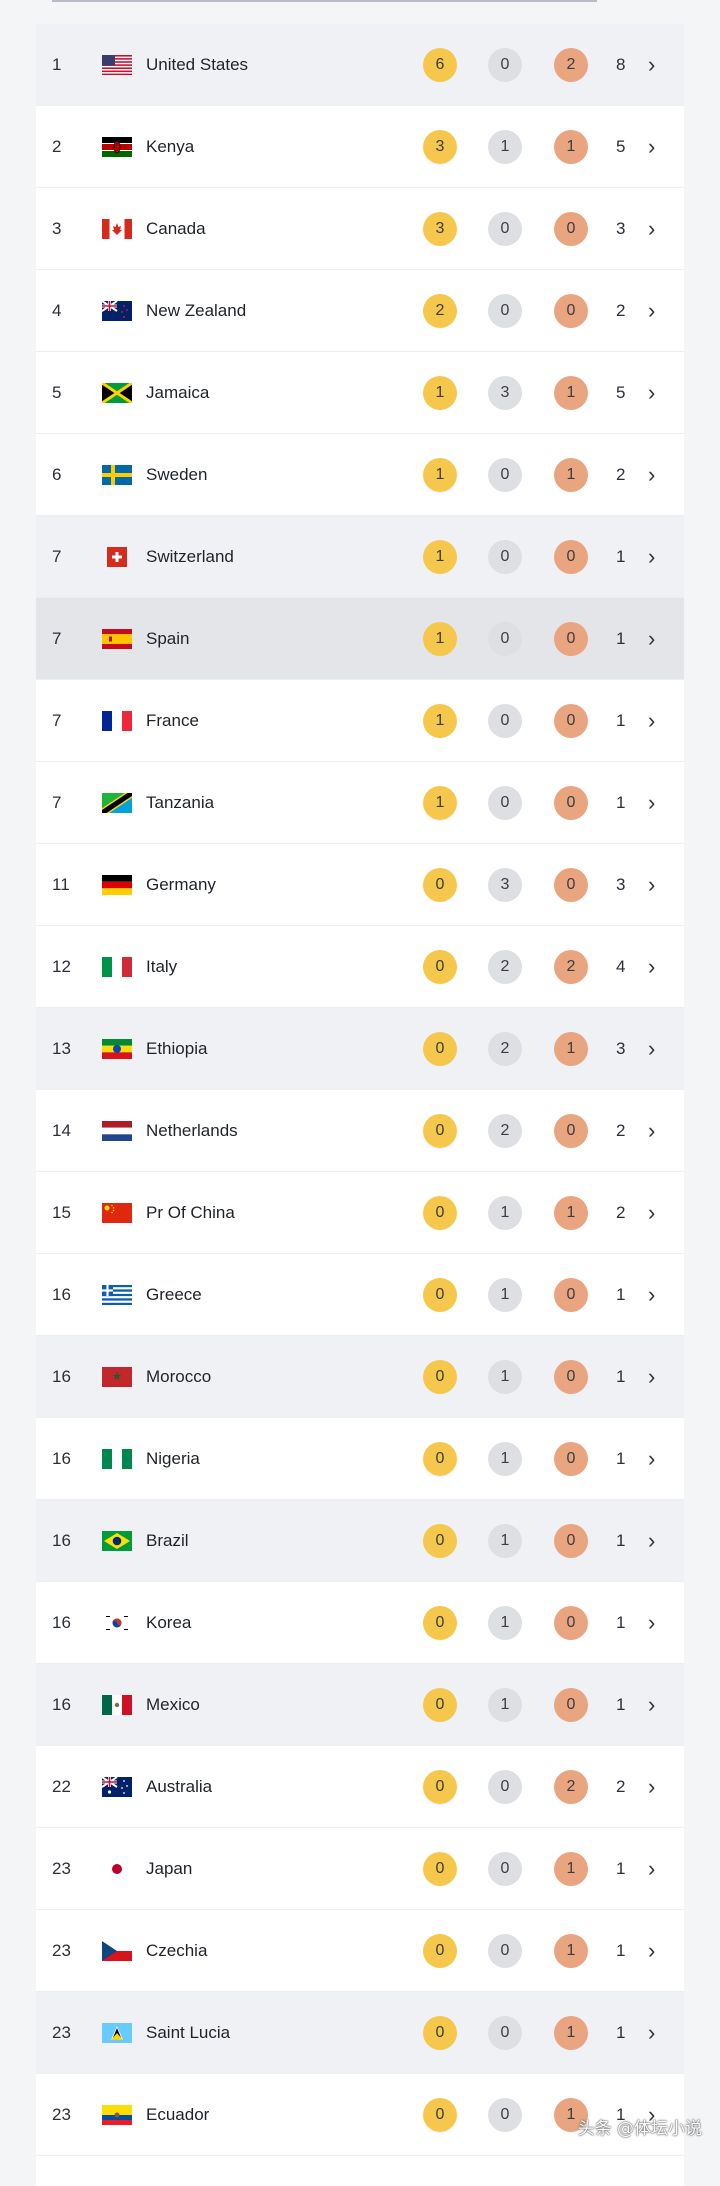  Describe the element at coordinates (180, 802) in the screenshot. I see `country-name: Tanzania` at that location.